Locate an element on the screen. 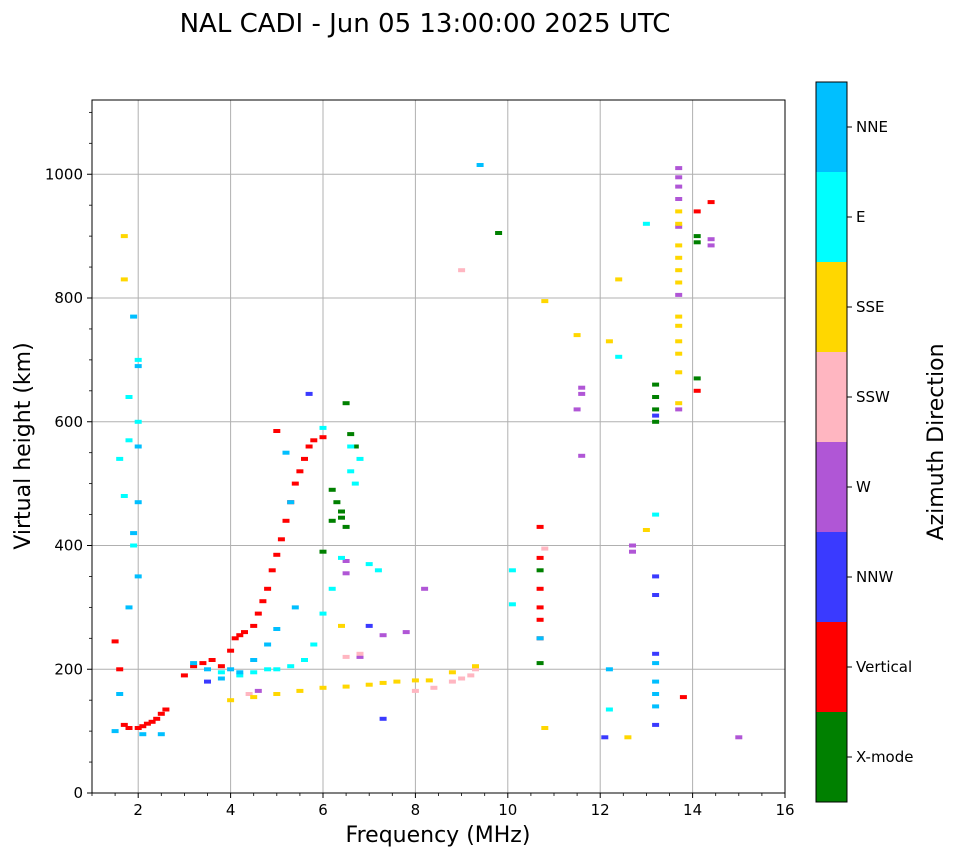  colorbar-label: NNE is located at coordinates (872, 127).